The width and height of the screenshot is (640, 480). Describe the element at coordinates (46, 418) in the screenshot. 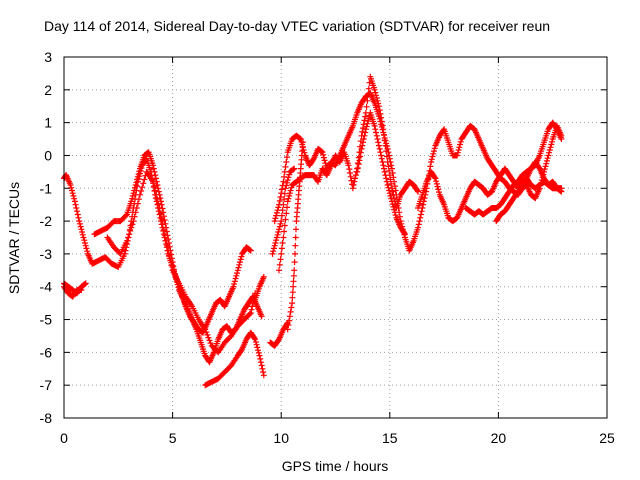

I see `y-tick-label: -8` at that location.